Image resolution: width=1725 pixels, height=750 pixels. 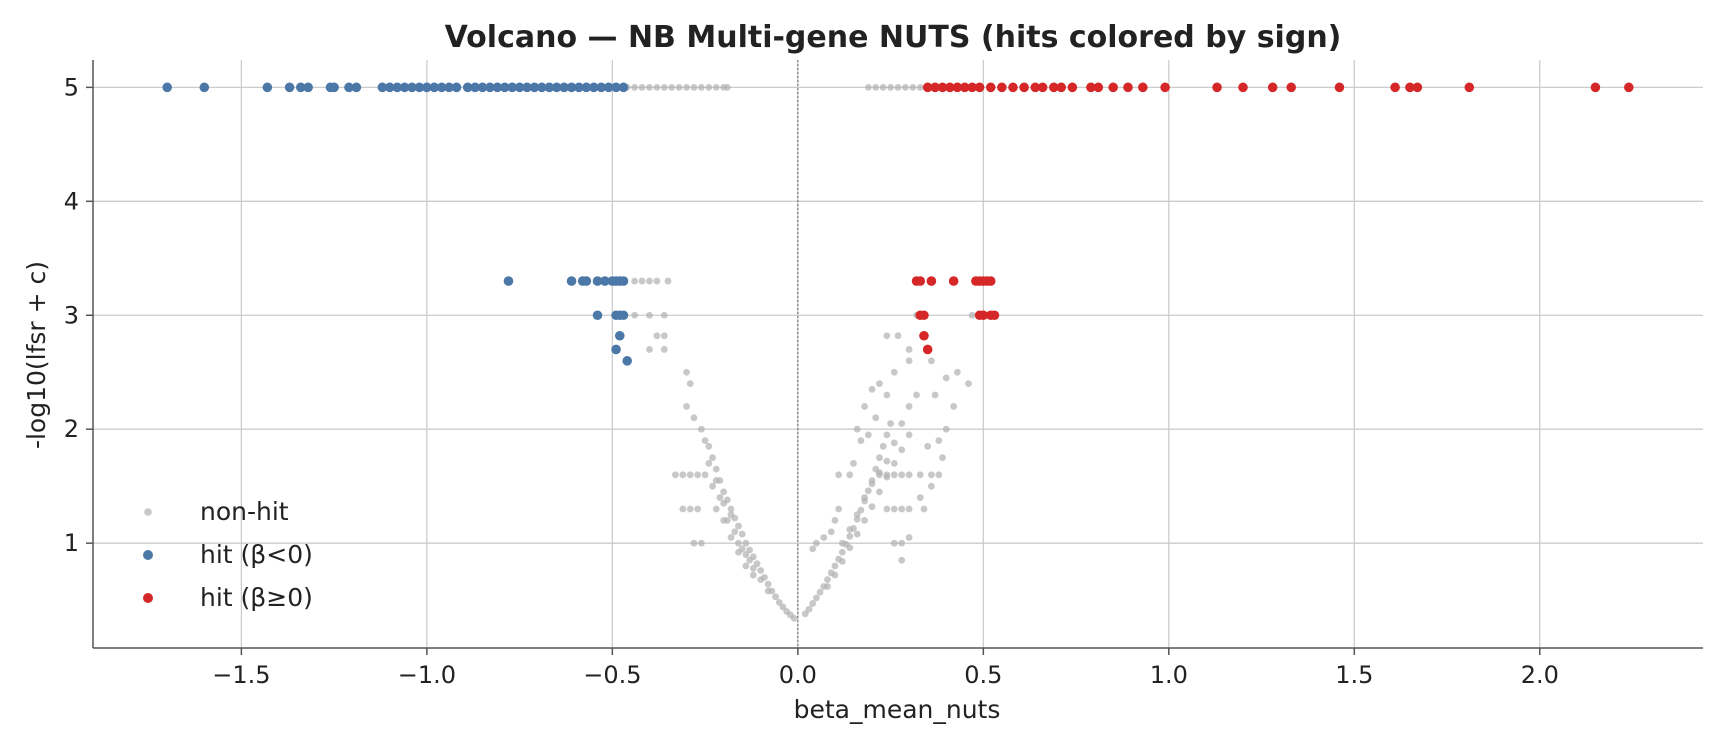 I want to click on x-tick-label: 1.0, so click(x=1169, y=675).